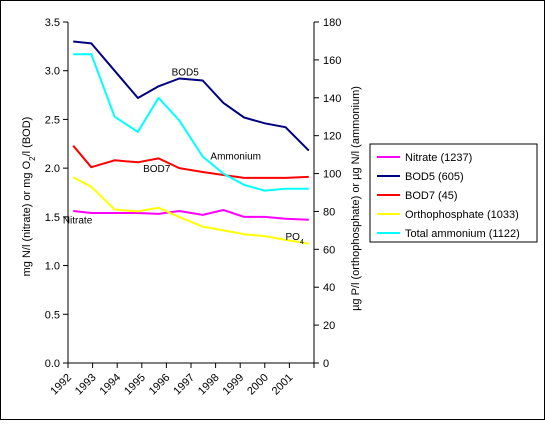  I want to click on legend-label-2: BOD5 (605), so click(434, 177).